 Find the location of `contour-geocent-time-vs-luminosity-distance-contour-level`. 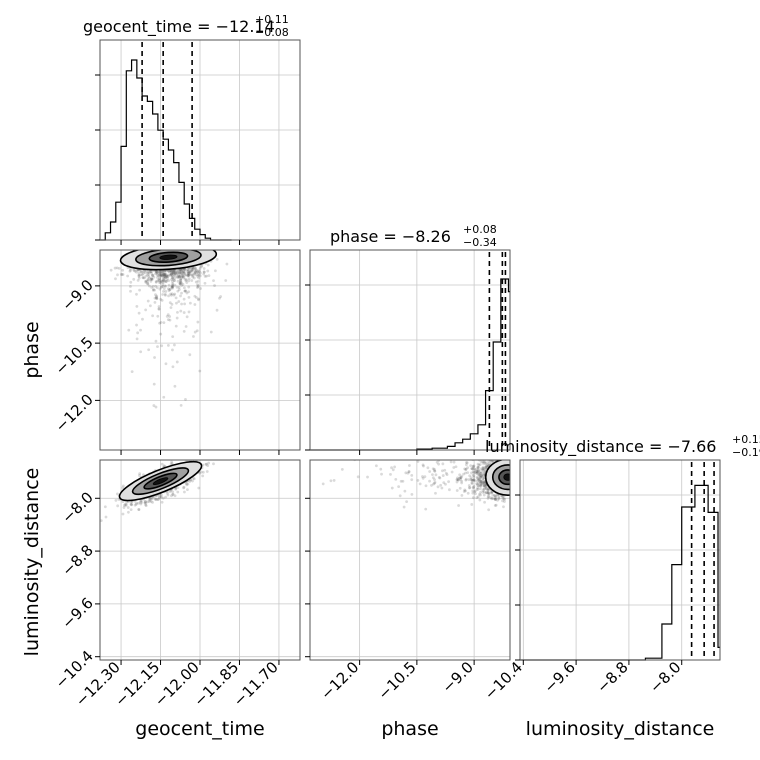

contour-geocent-time-vs-luminosity-distance-contour-level is located at coordinates (160, 481).